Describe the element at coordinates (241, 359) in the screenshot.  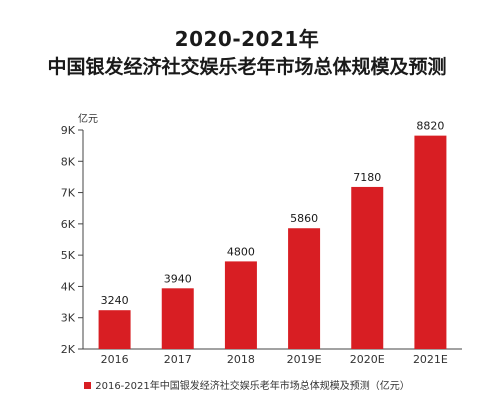
I see `x-tick-label-2018: 2018` at that location.